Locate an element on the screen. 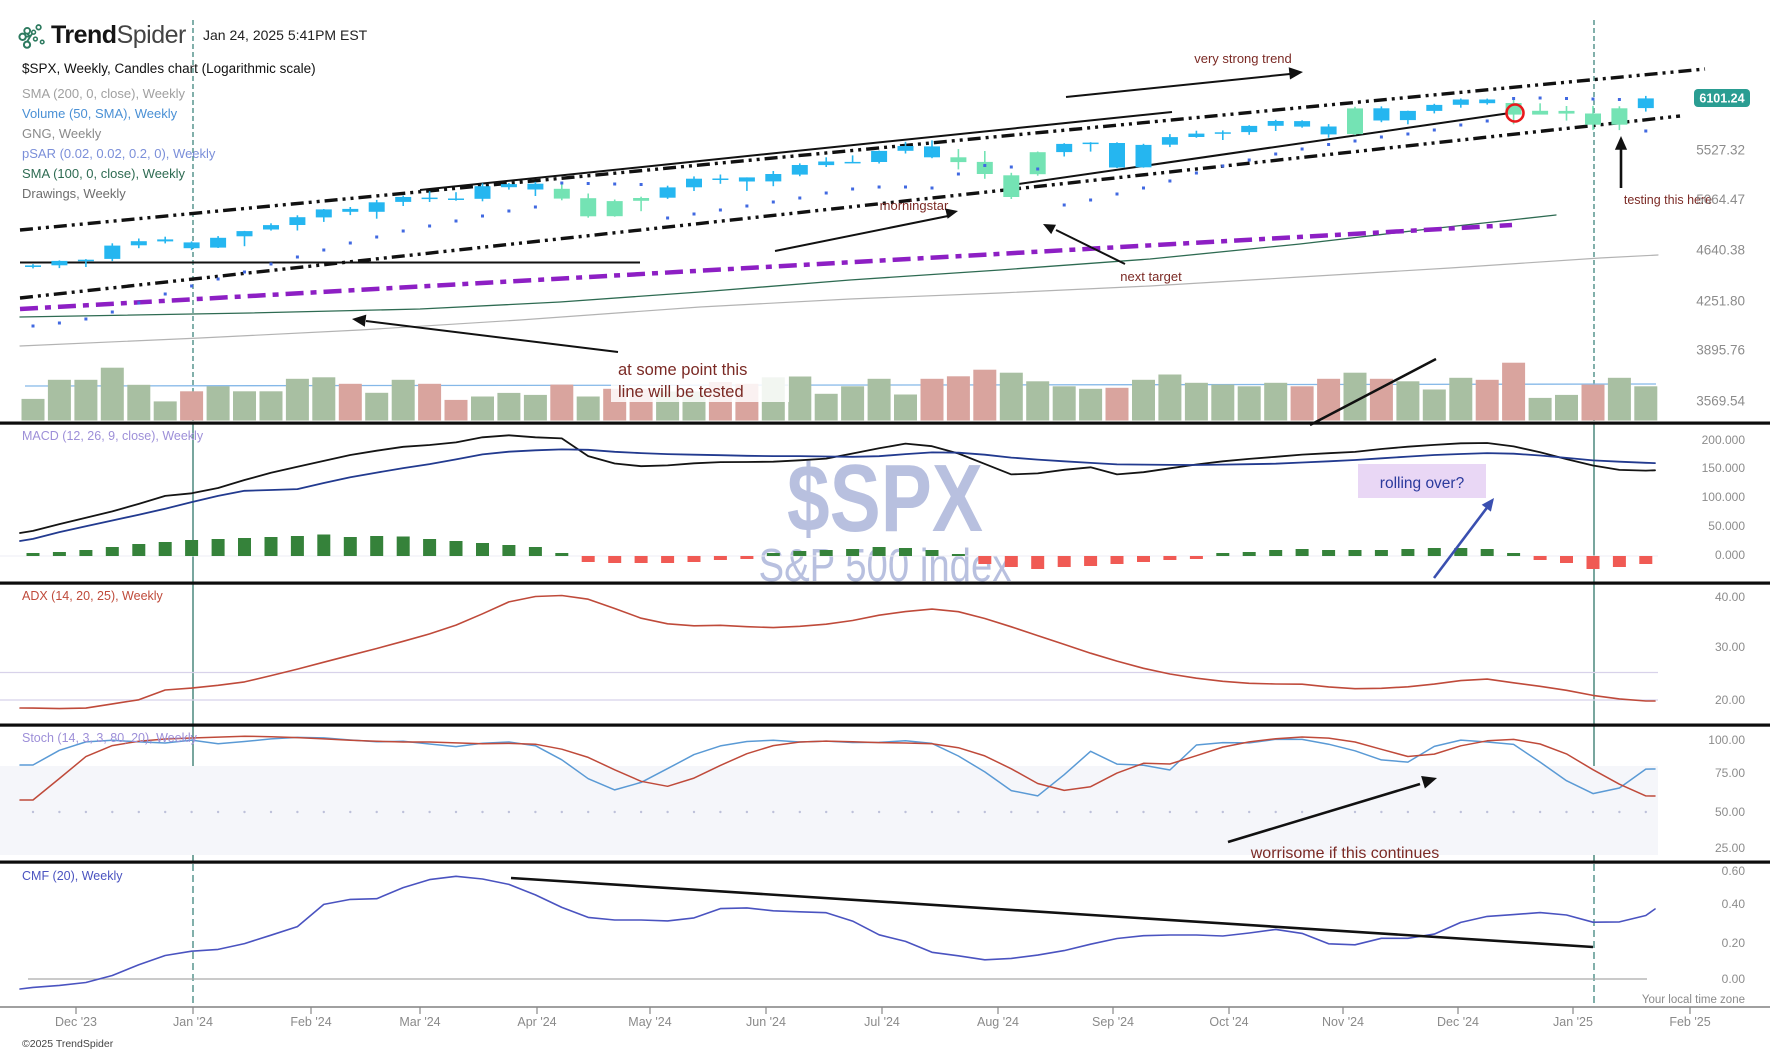  svg-text: 25.00 is located at coordinates (1730, 848).